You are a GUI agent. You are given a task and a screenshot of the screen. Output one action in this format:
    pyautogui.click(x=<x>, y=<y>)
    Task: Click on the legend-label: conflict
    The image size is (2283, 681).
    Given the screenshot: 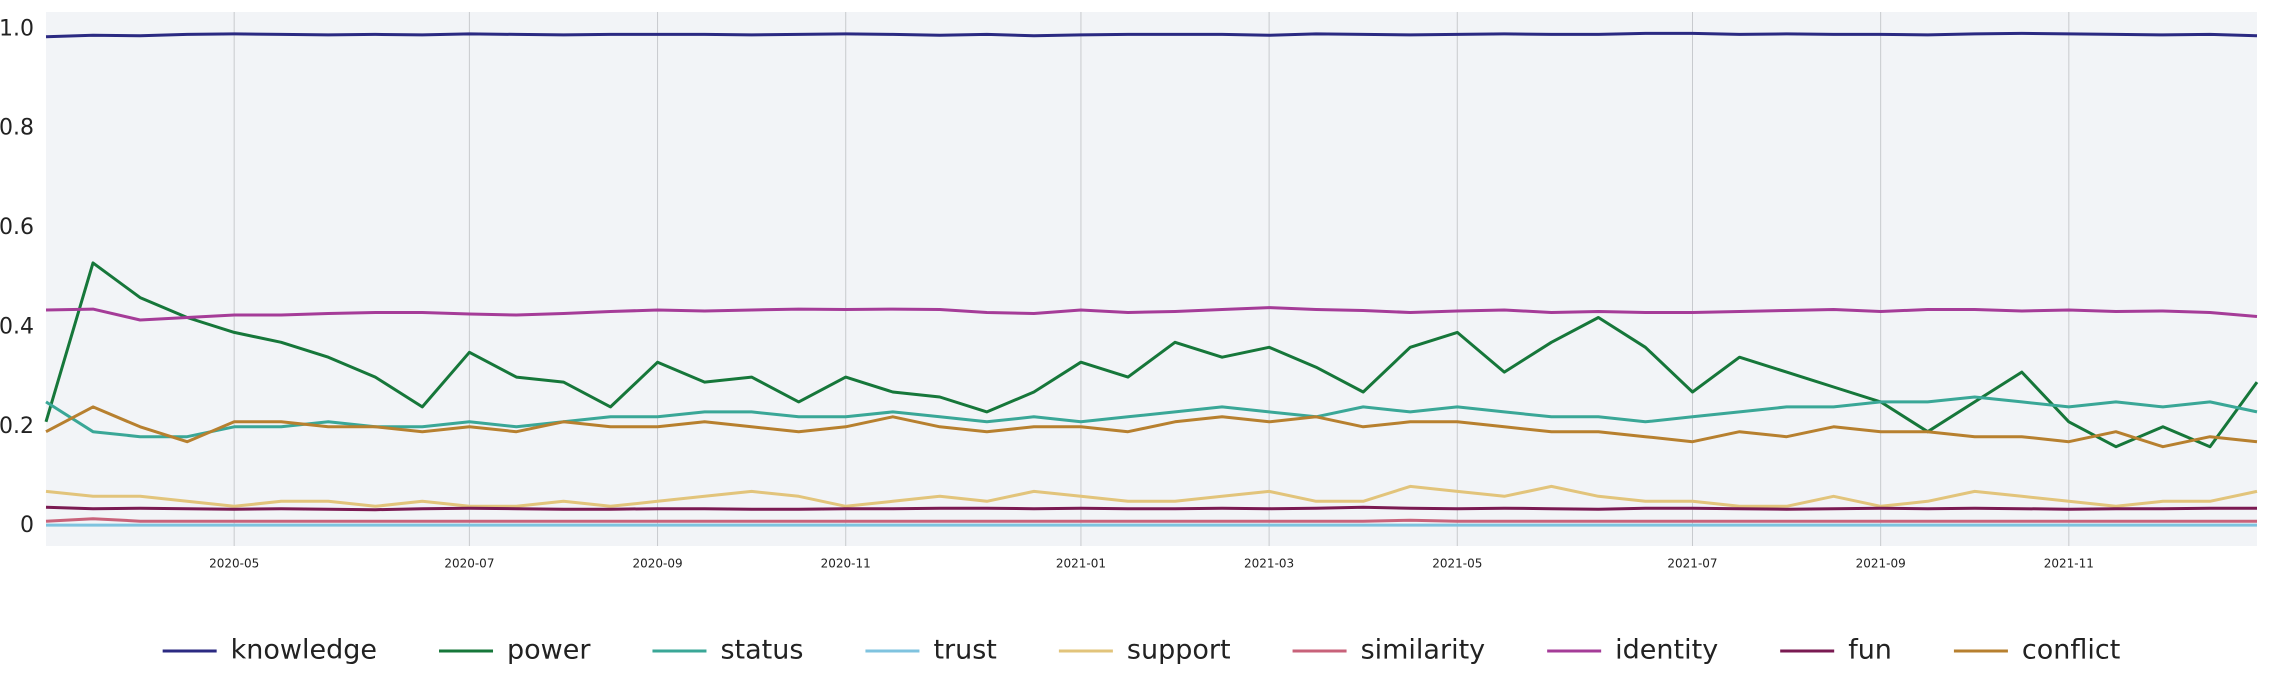 What is the action you would take?
    pyautogui.click(x=2071, y=650)
    